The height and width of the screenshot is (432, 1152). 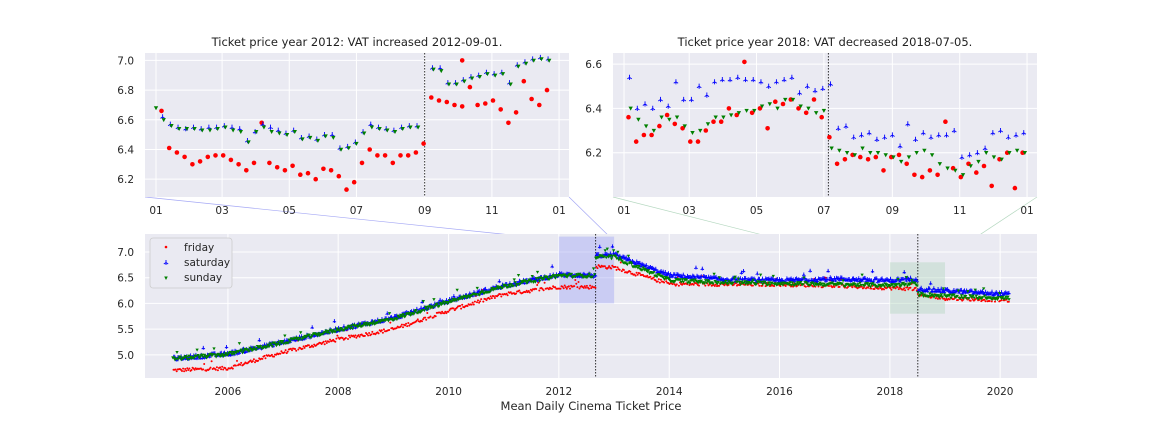 What do you see at coordinates (352, 123) in the screenshot?
I see `data-points-2012` at bounding box center [352, 123].